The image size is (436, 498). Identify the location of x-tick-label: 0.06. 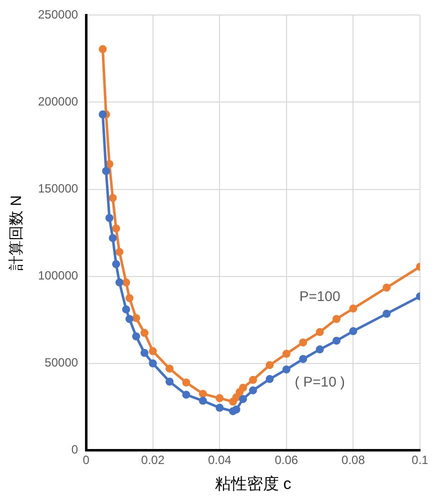
(286, 459).